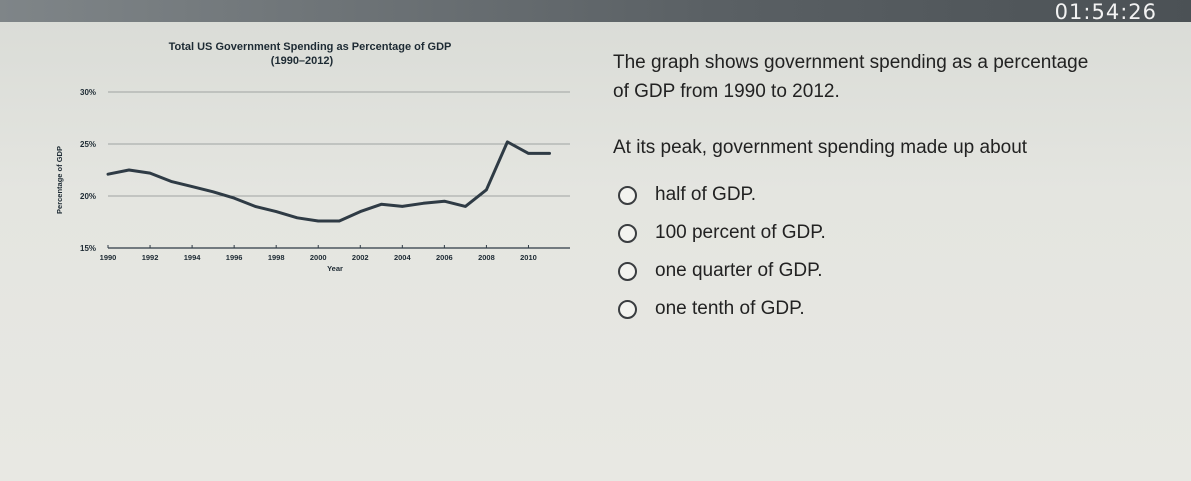 Image resolution: width=1191 pixels, height=481 pixels. What do you see at coordinates (528, 257) in the screenshot?
I see `x-tick-label: 2010` at bounding box center [528, 257].